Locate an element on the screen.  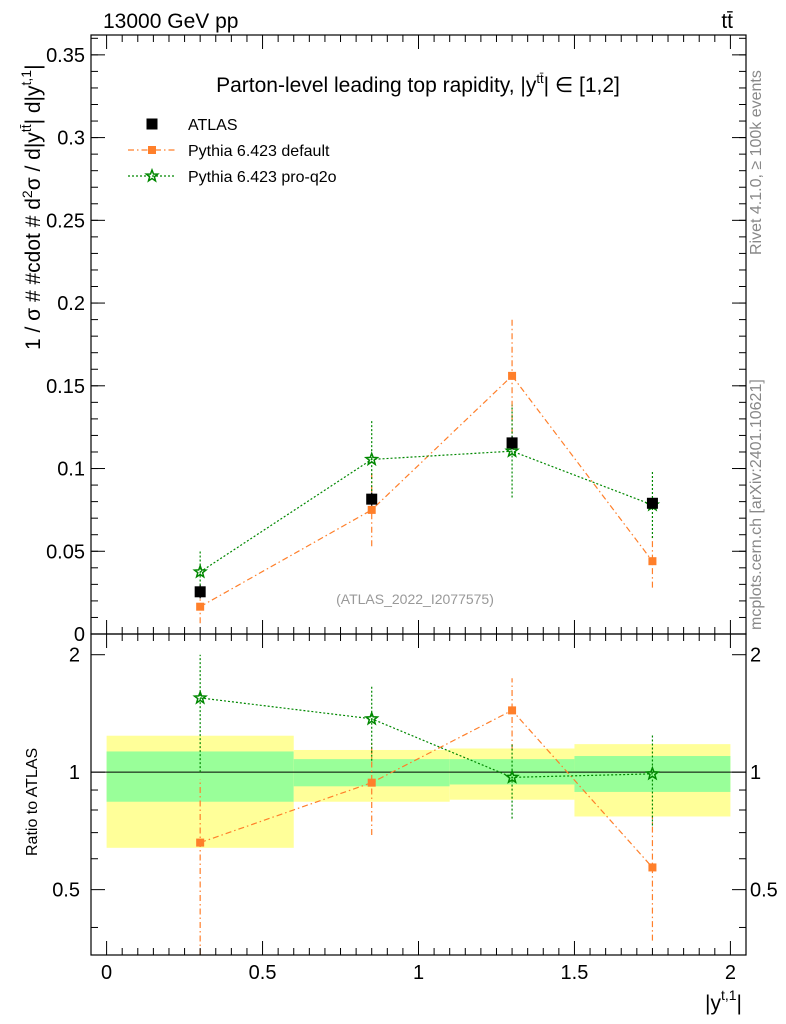
main-line-pythia-proq2o is located at coordinates (426, 511).